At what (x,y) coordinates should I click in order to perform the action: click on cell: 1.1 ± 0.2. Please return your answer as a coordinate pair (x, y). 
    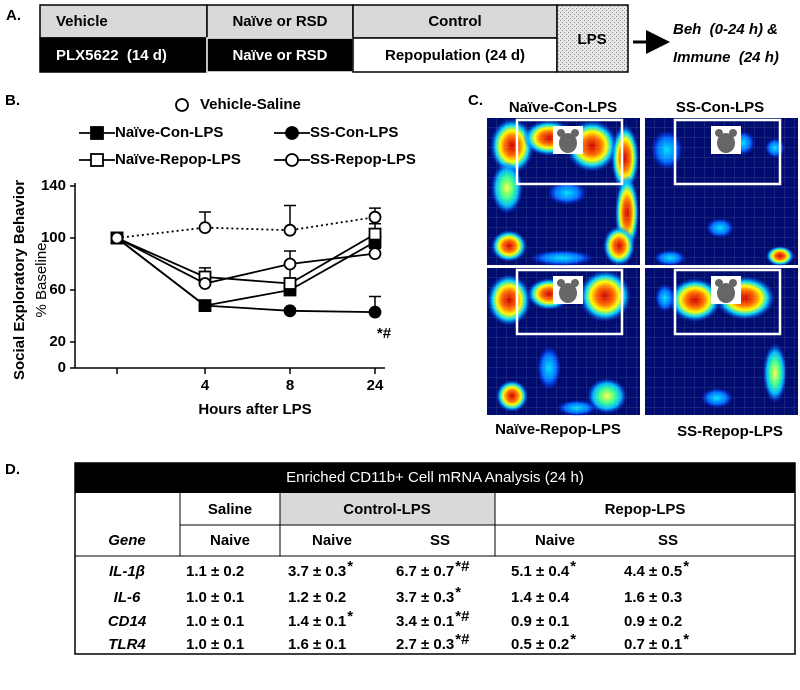
    Looking at the image, I should click on (215, 571).